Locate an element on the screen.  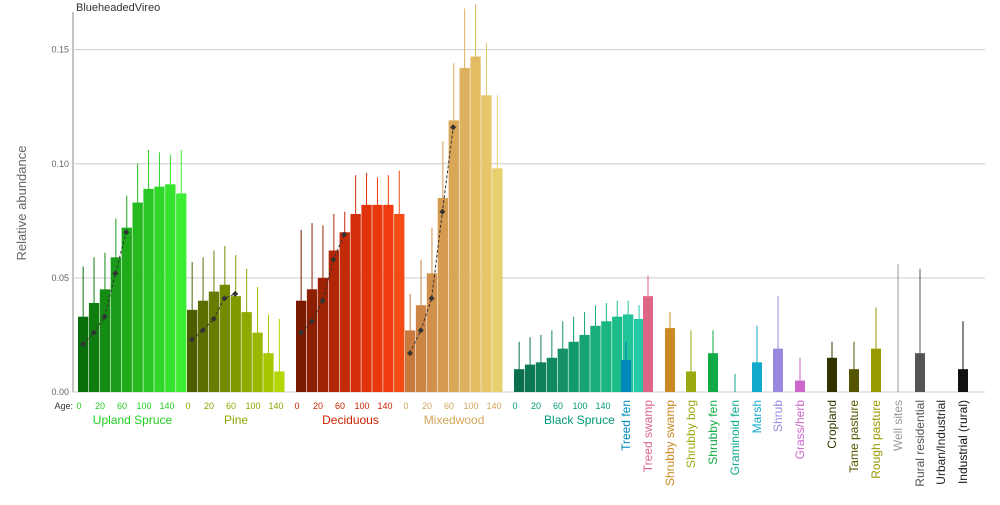
y-axis-ticks: 0.00 0.05 0.10 0.15 is located at coordinates (60, 221).